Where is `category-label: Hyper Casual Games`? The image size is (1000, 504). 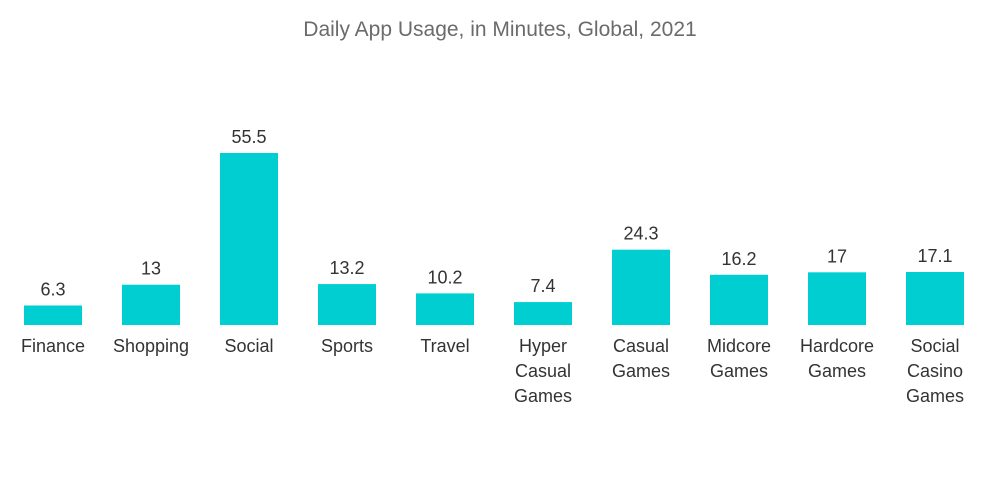 category-label: Hyper Casual Games is located at coordinates (543, 371).